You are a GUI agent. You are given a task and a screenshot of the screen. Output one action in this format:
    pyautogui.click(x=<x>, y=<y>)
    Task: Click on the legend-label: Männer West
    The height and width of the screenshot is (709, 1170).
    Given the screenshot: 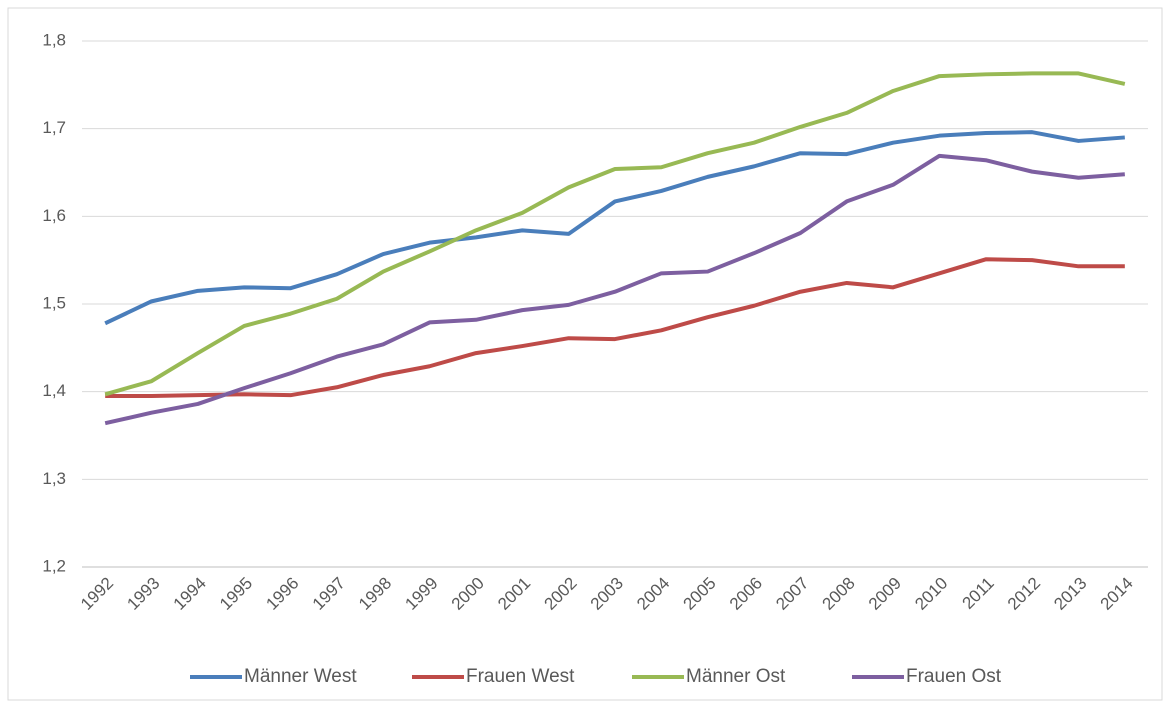 What is the action you would take?
    pyautogui.click(x=300, y=676)
    